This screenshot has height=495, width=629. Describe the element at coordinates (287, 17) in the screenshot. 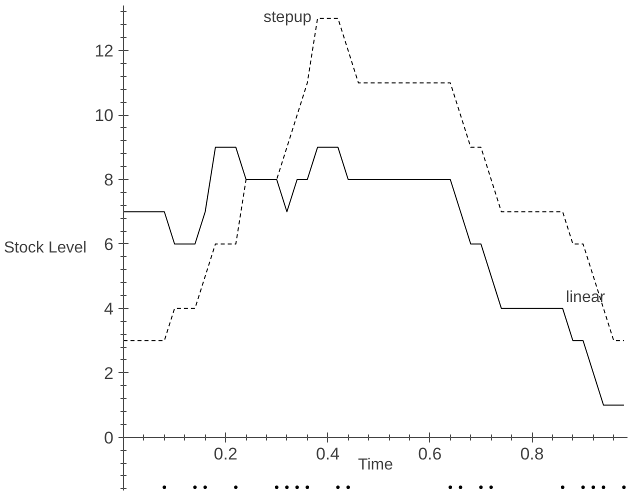

I see `annotation: stepup` at that location.